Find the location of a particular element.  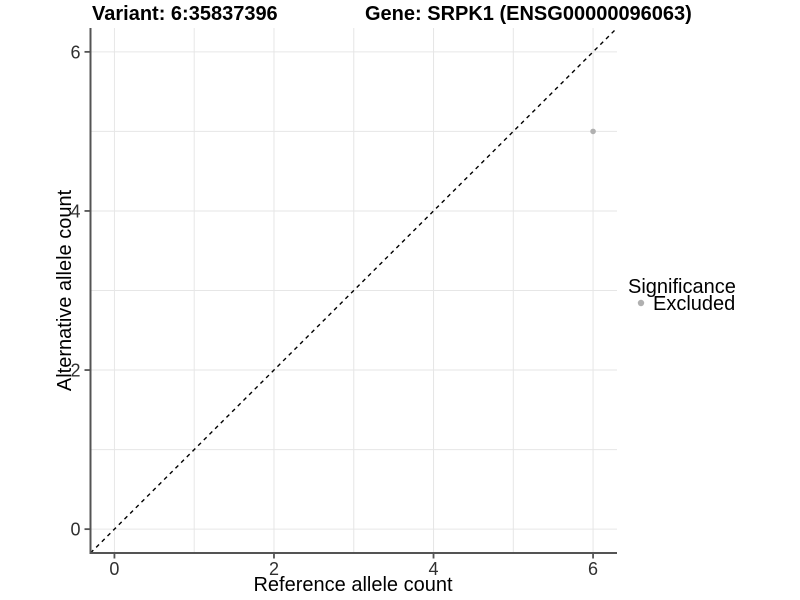

x-tick-label: 0 is located at coordinates (114, 569).